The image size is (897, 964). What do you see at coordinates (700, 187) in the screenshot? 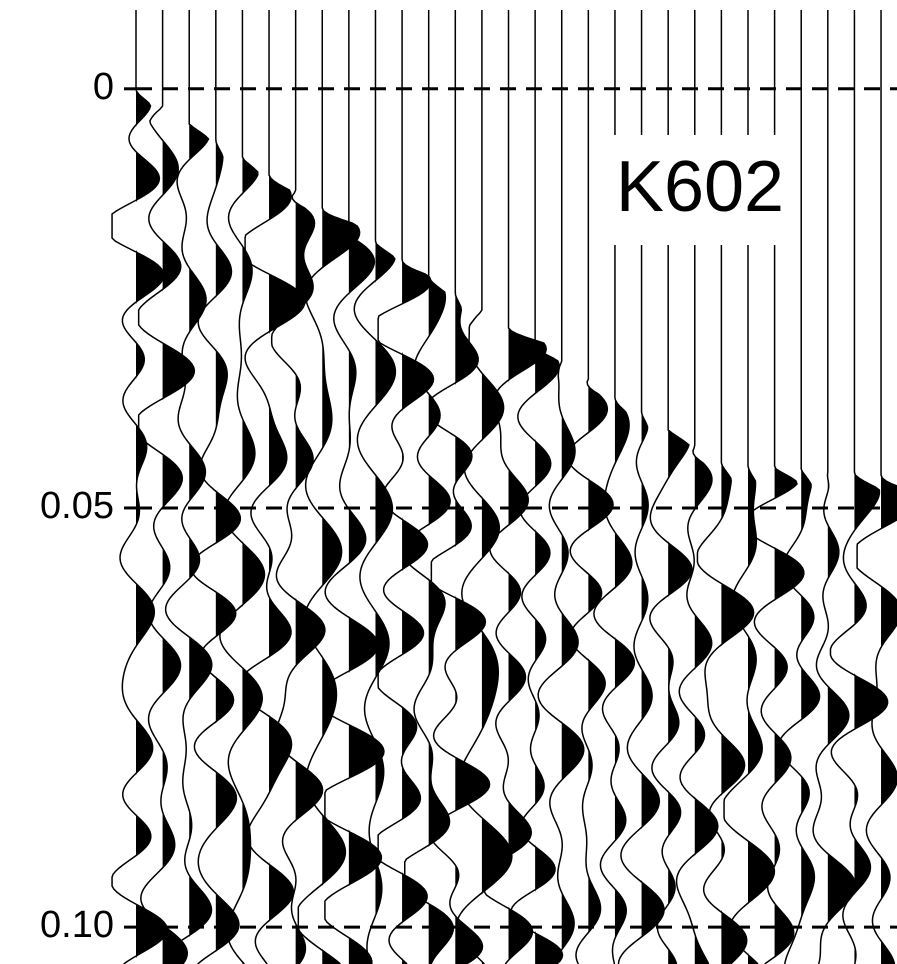
I see `chart-title: K602` at bounding box center [700, 187].